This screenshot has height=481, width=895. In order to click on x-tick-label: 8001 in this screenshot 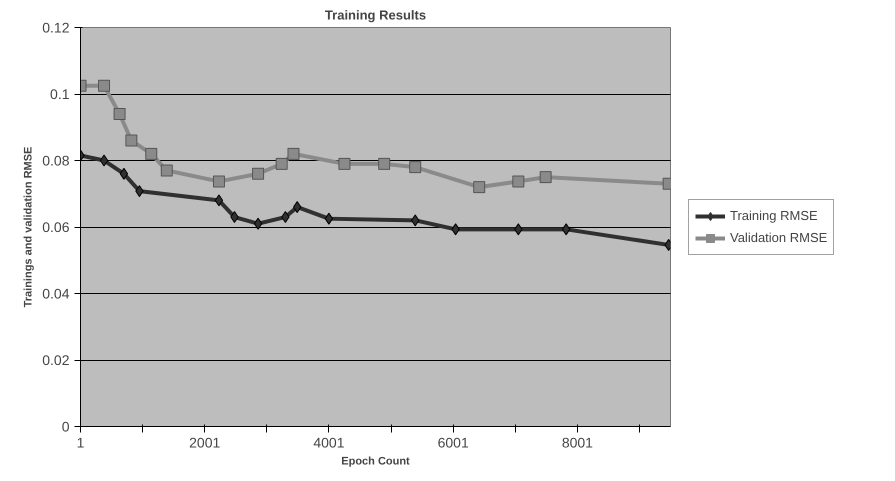, I will do `click(578, 442)`.